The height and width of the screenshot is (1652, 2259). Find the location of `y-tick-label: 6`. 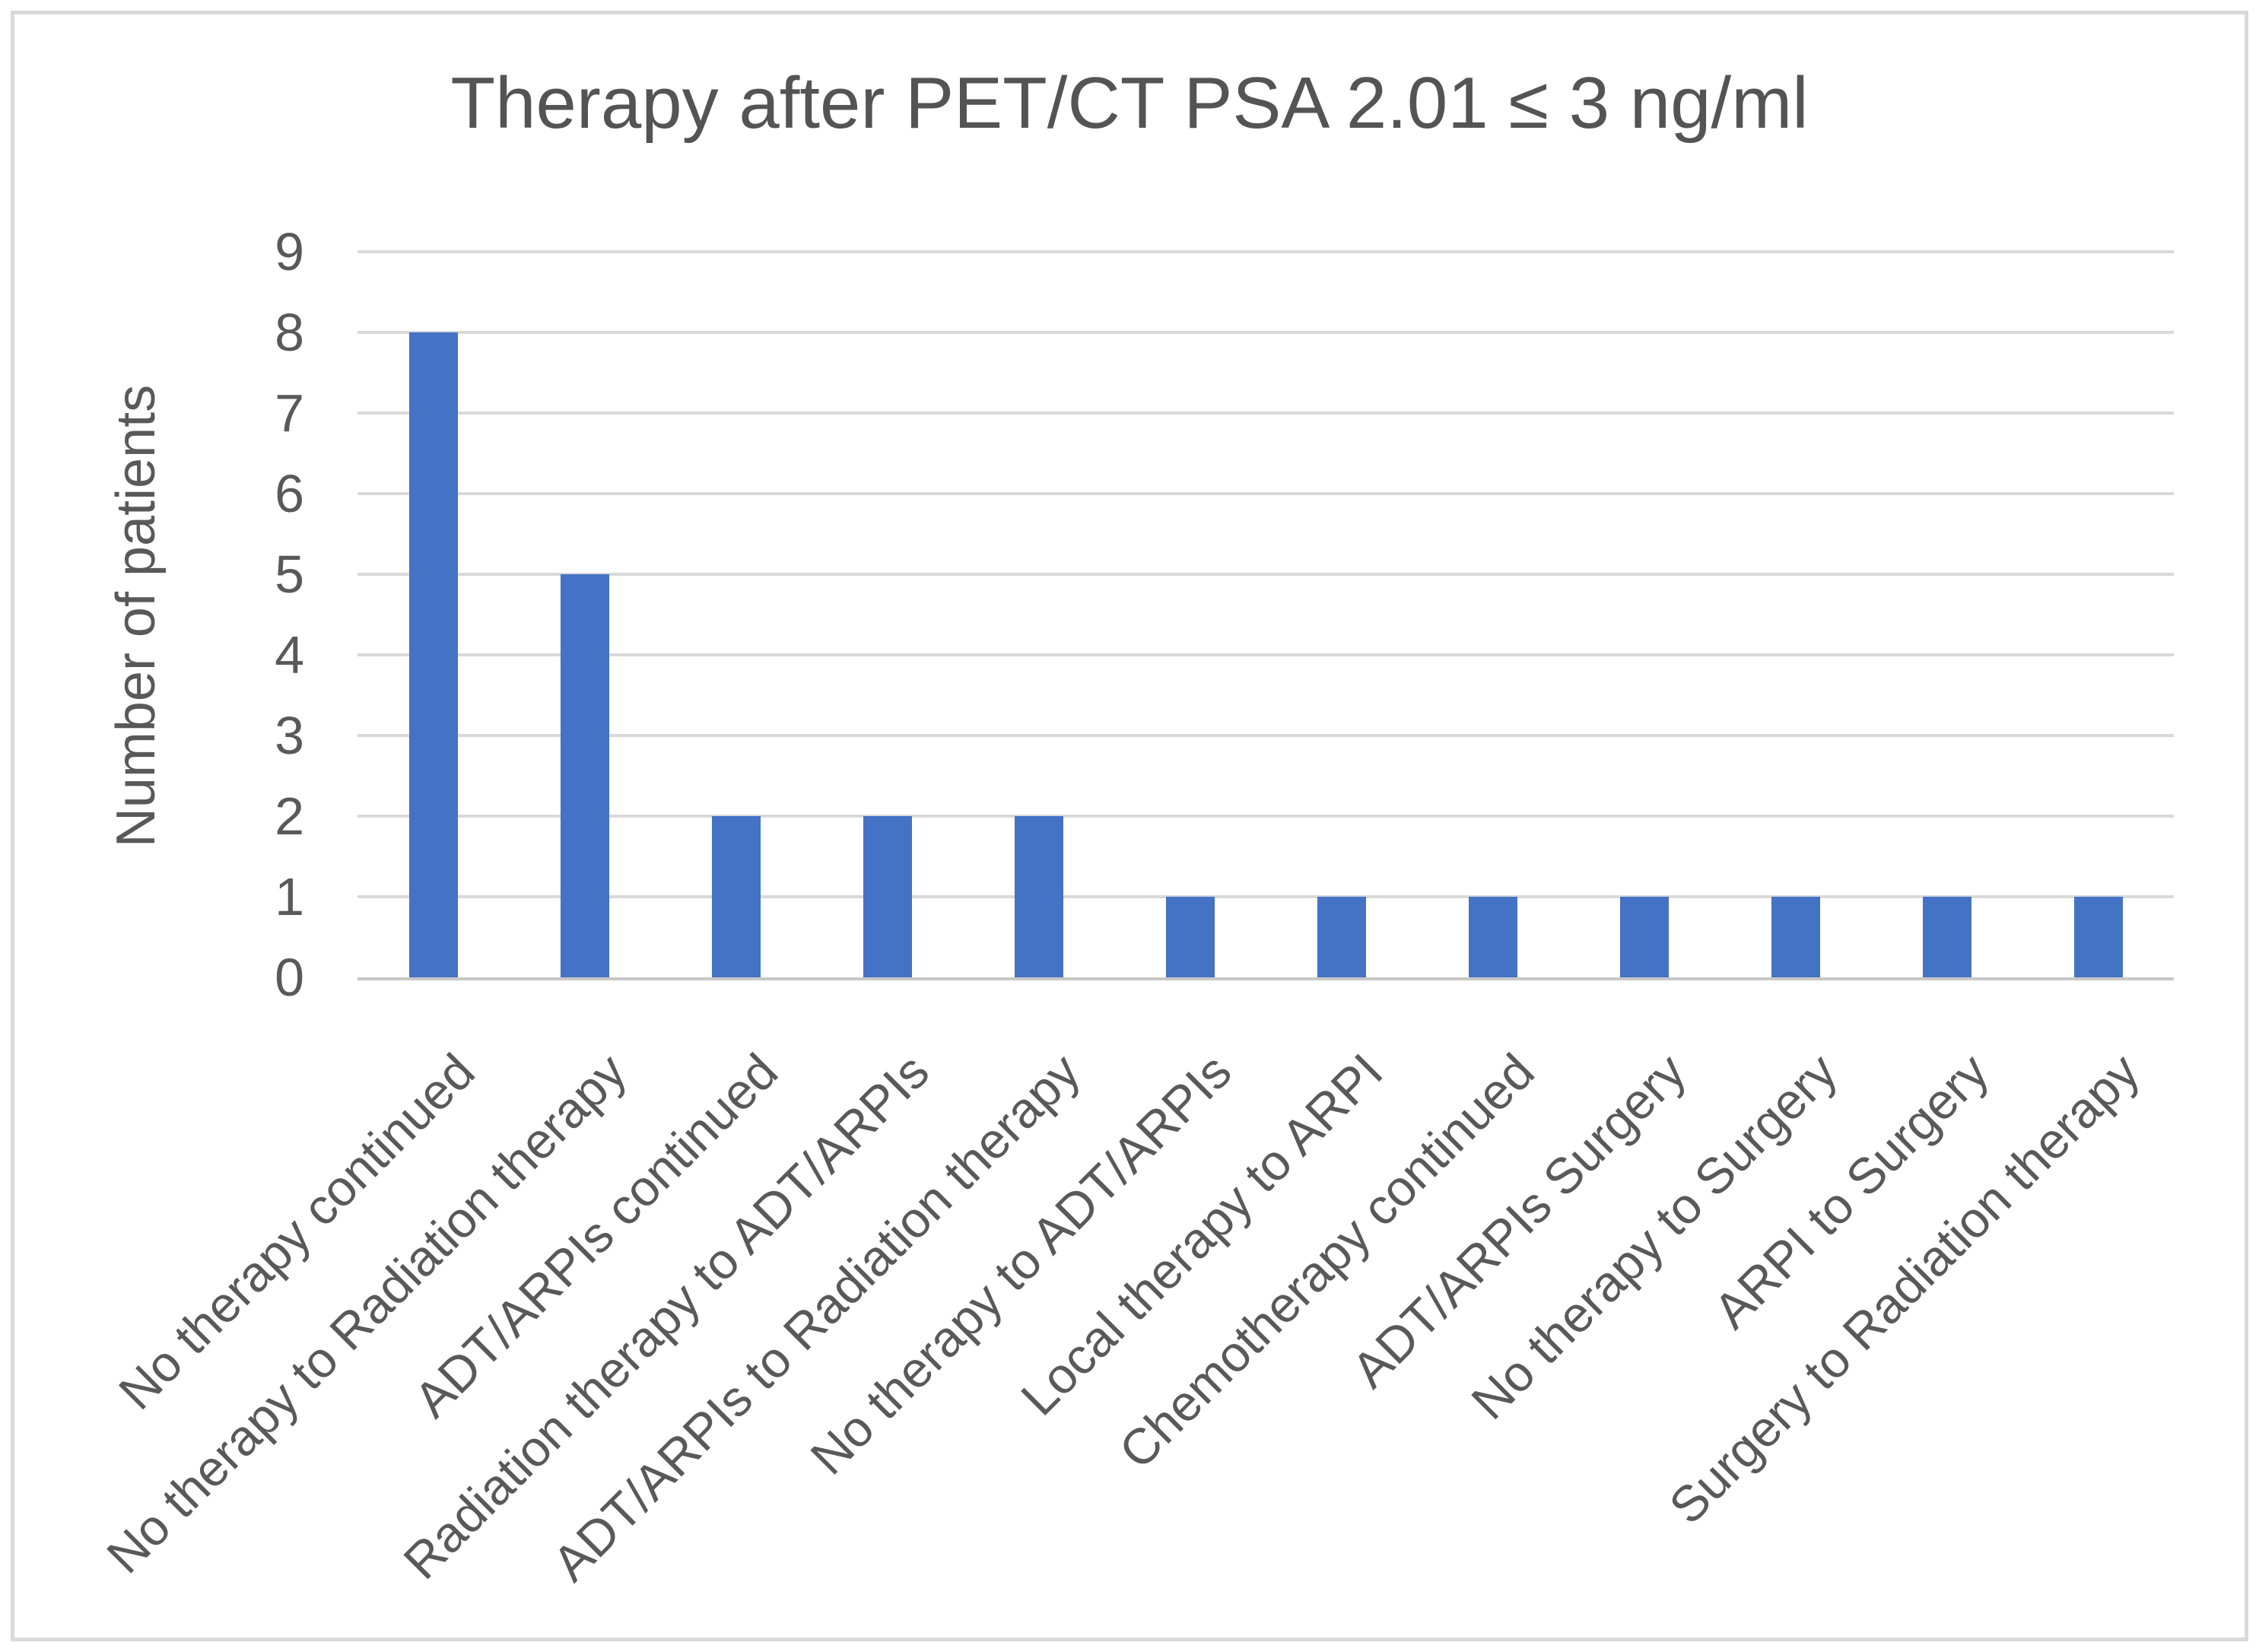

y-tick-label: 6 is located at coordinates (289, 493).